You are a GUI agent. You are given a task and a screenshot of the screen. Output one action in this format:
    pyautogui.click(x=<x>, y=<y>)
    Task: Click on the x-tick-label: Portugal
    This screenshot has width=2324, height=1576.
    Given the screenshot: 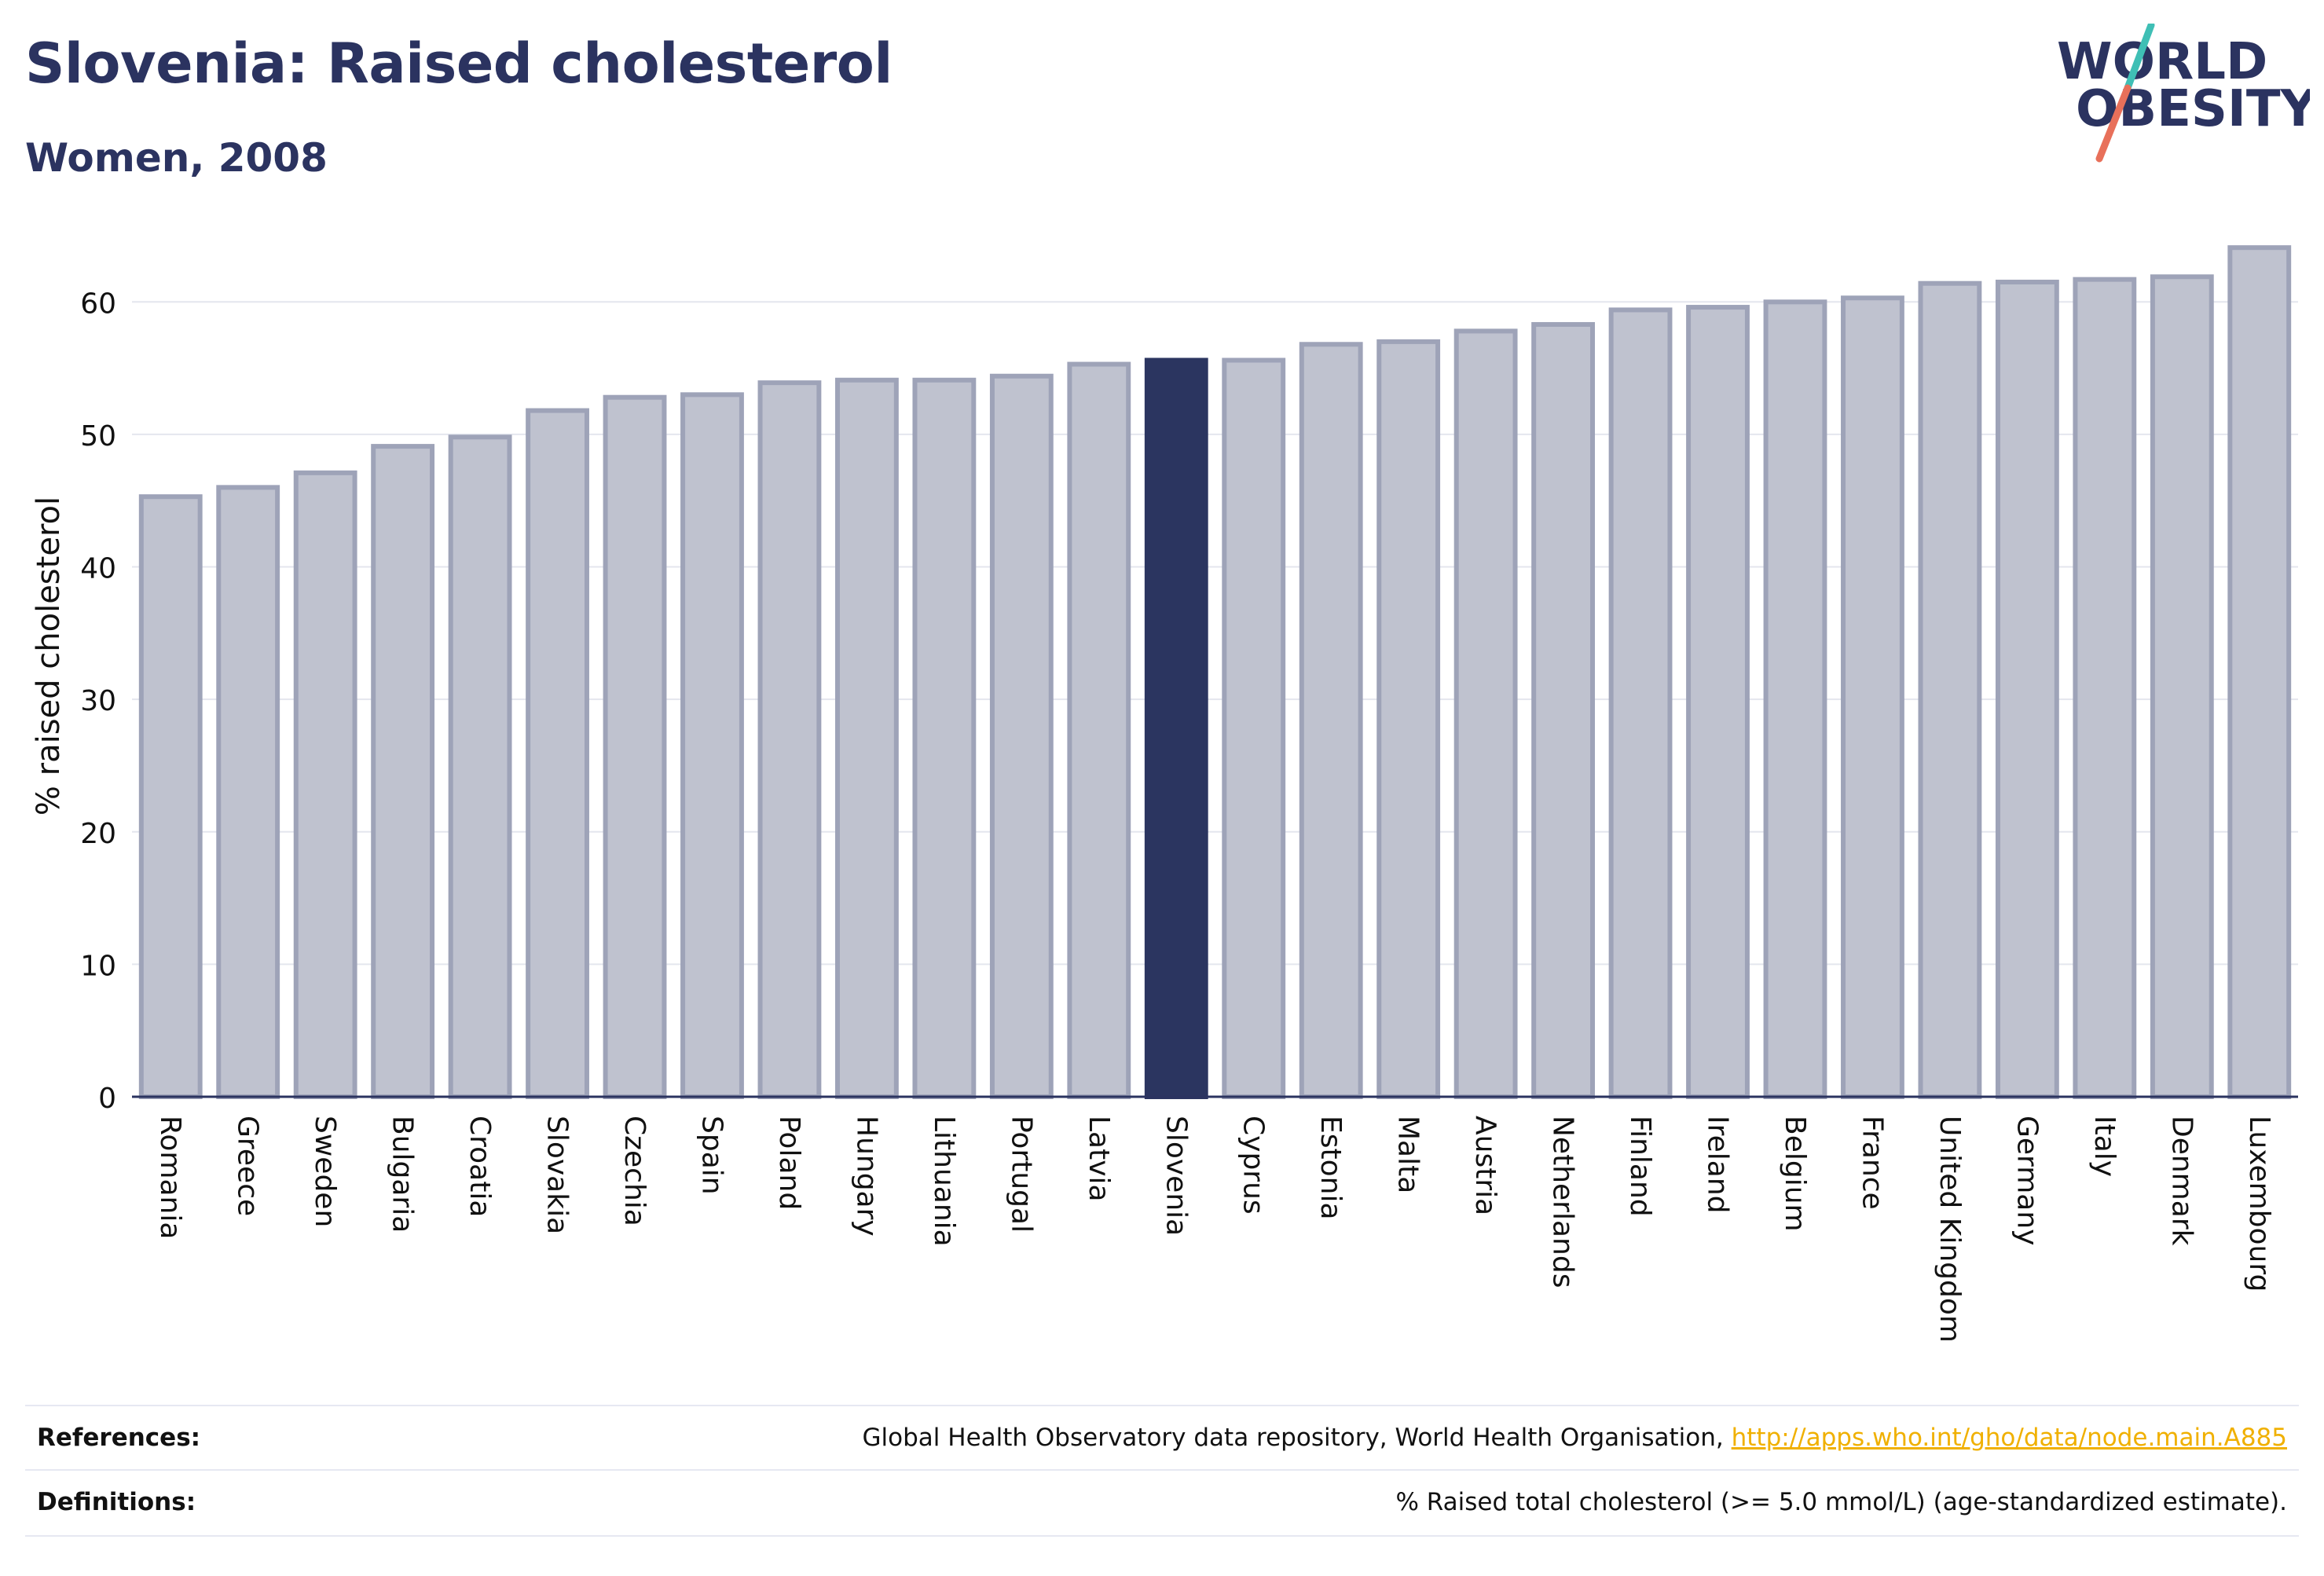 What is the action you would take?
    pyautogui.click(x=1021, y=1174)
    